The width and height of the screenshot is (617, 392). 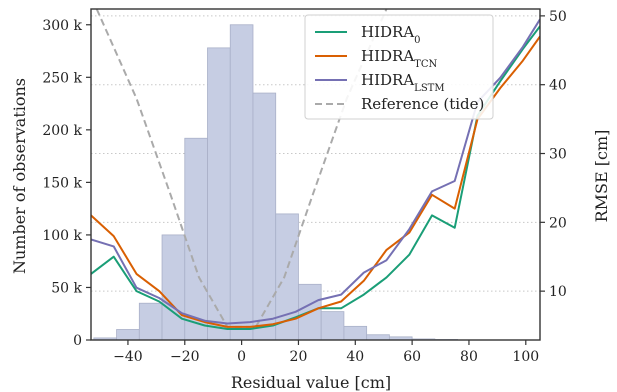 What do you see at coordinates (62, 236) in the screenshot?
I see `left-tick-label: 100 k` at bounding box center [62, 236].